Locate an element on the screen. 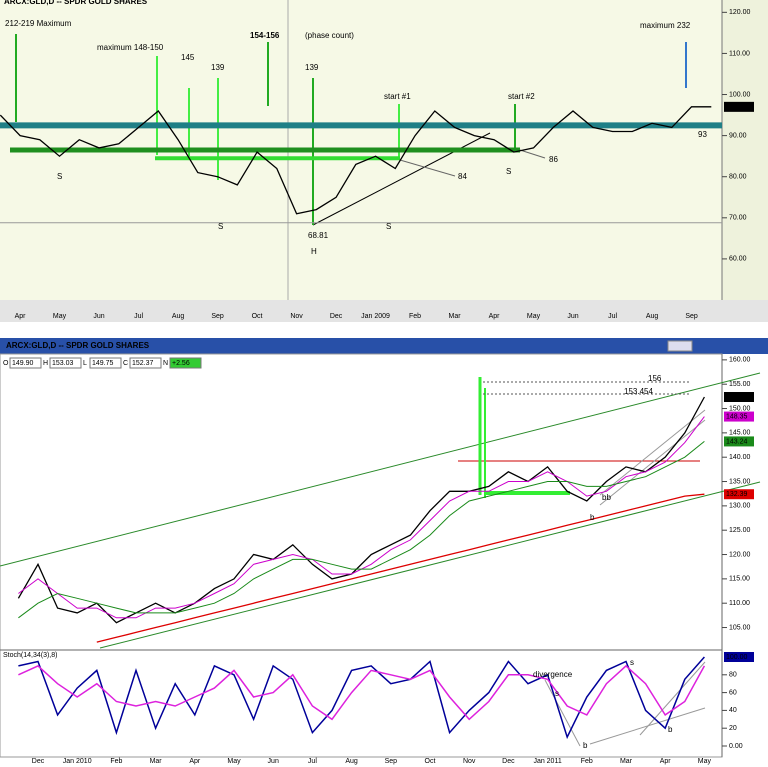  y-tick-label: 115.00 is located at coordinates (739, 579).